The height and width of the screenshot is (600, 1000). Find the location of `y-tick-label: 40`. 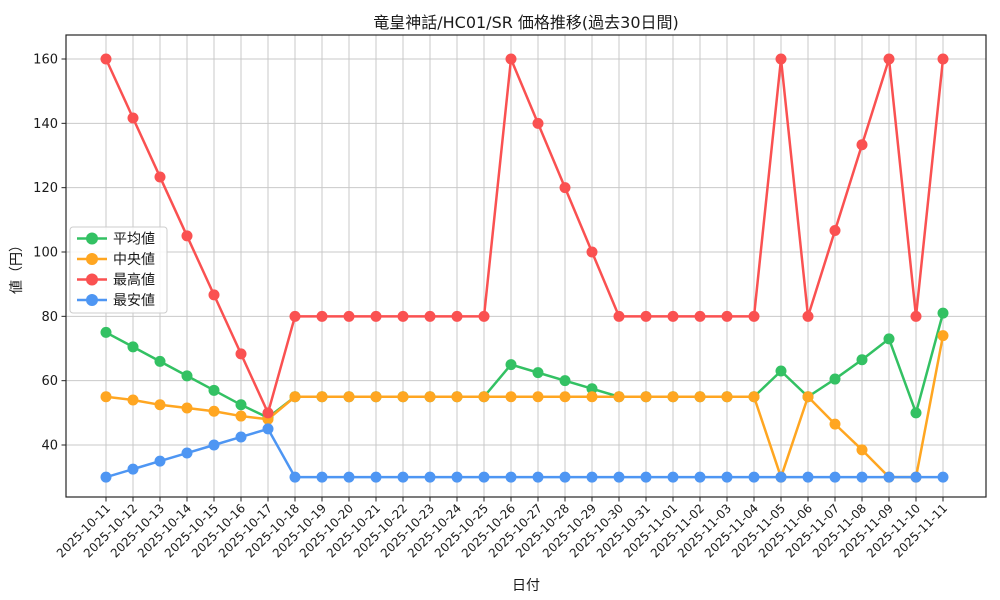

y-tick-label: 40 is located at coordinates (49, 446).